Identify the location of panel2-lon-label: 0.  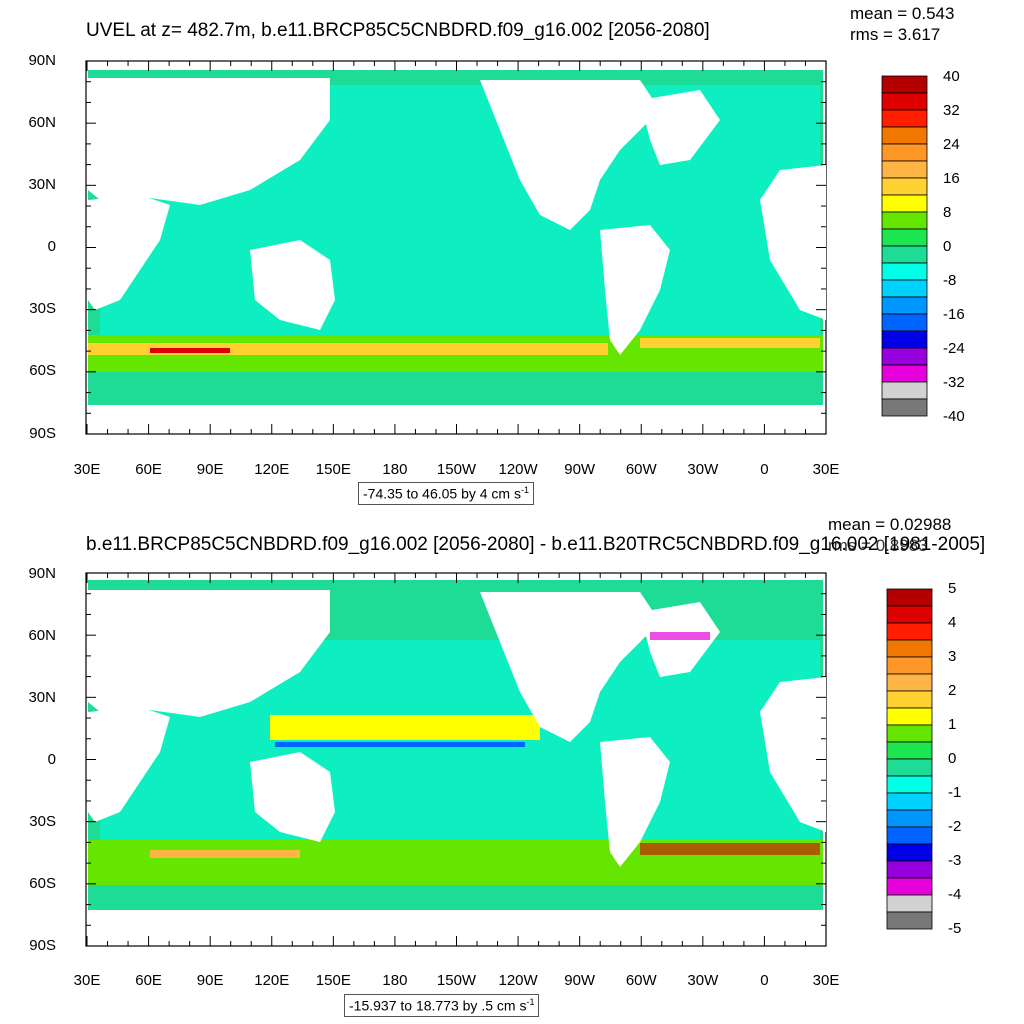
(764, 980).